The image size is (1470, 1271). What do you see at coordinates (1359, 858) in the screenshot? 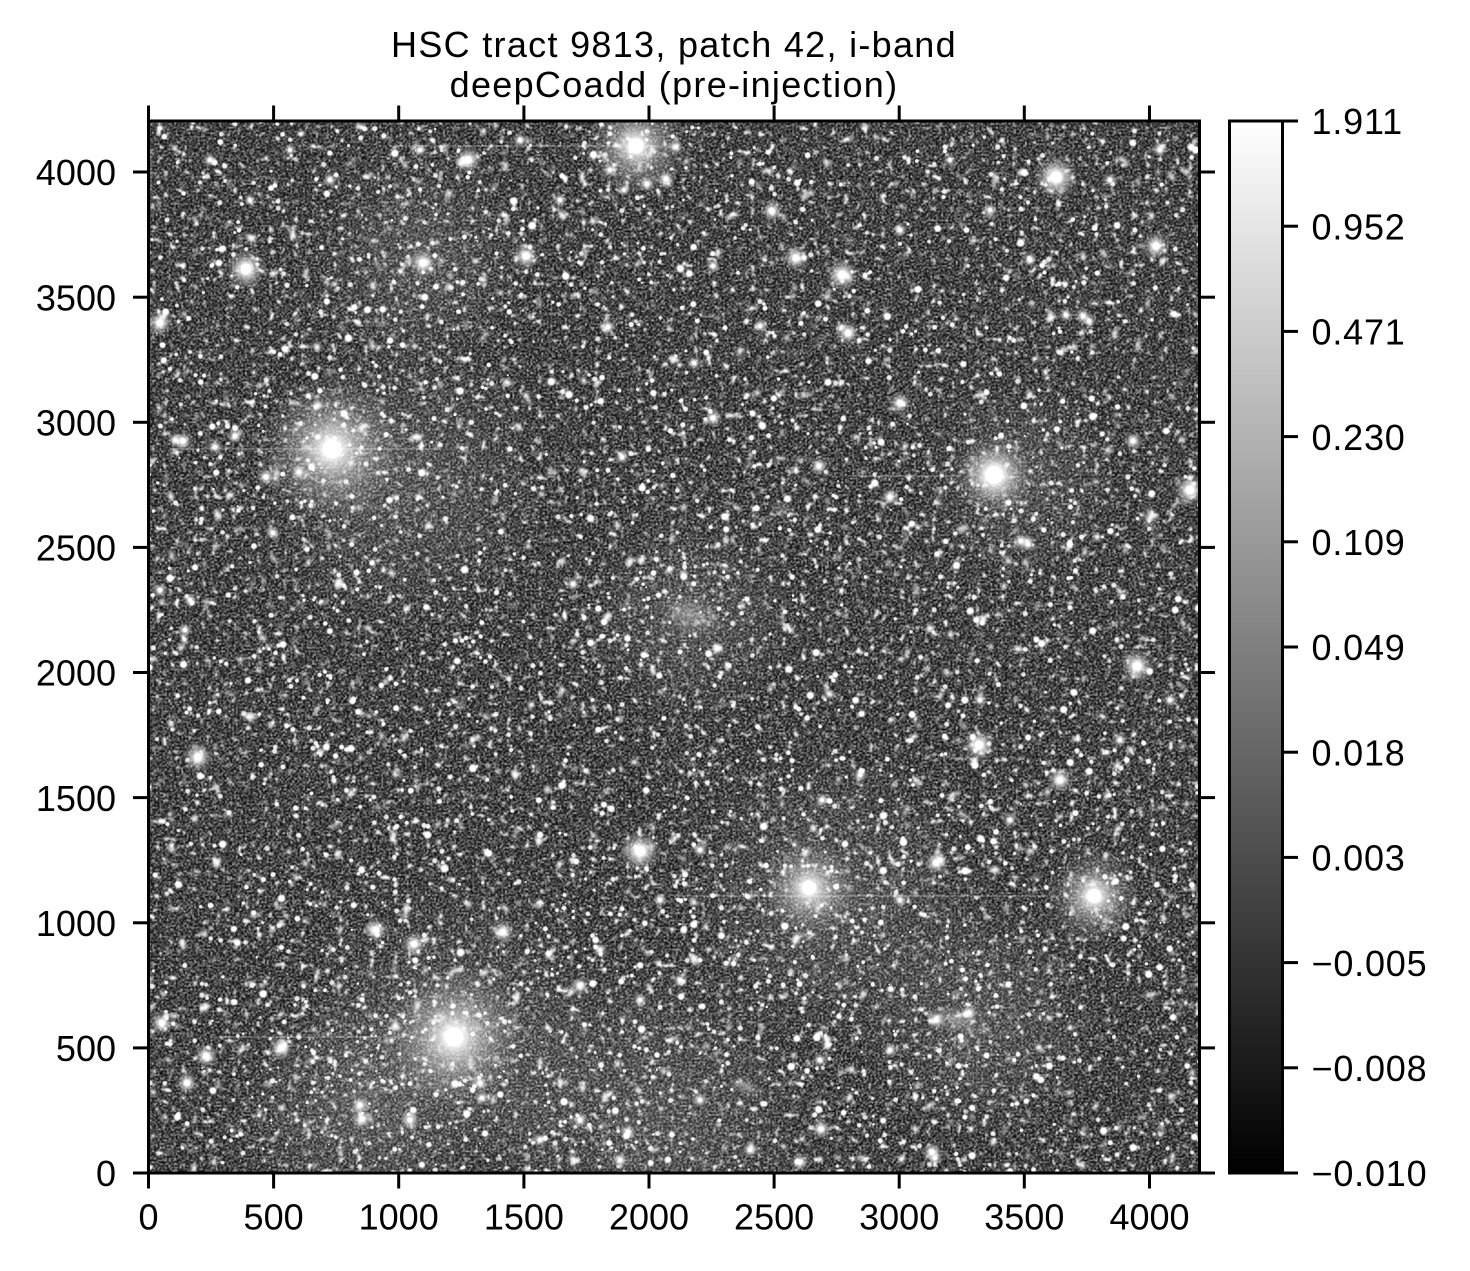
I see `svg-text: 0.003` at bounding box center [1359, 858].